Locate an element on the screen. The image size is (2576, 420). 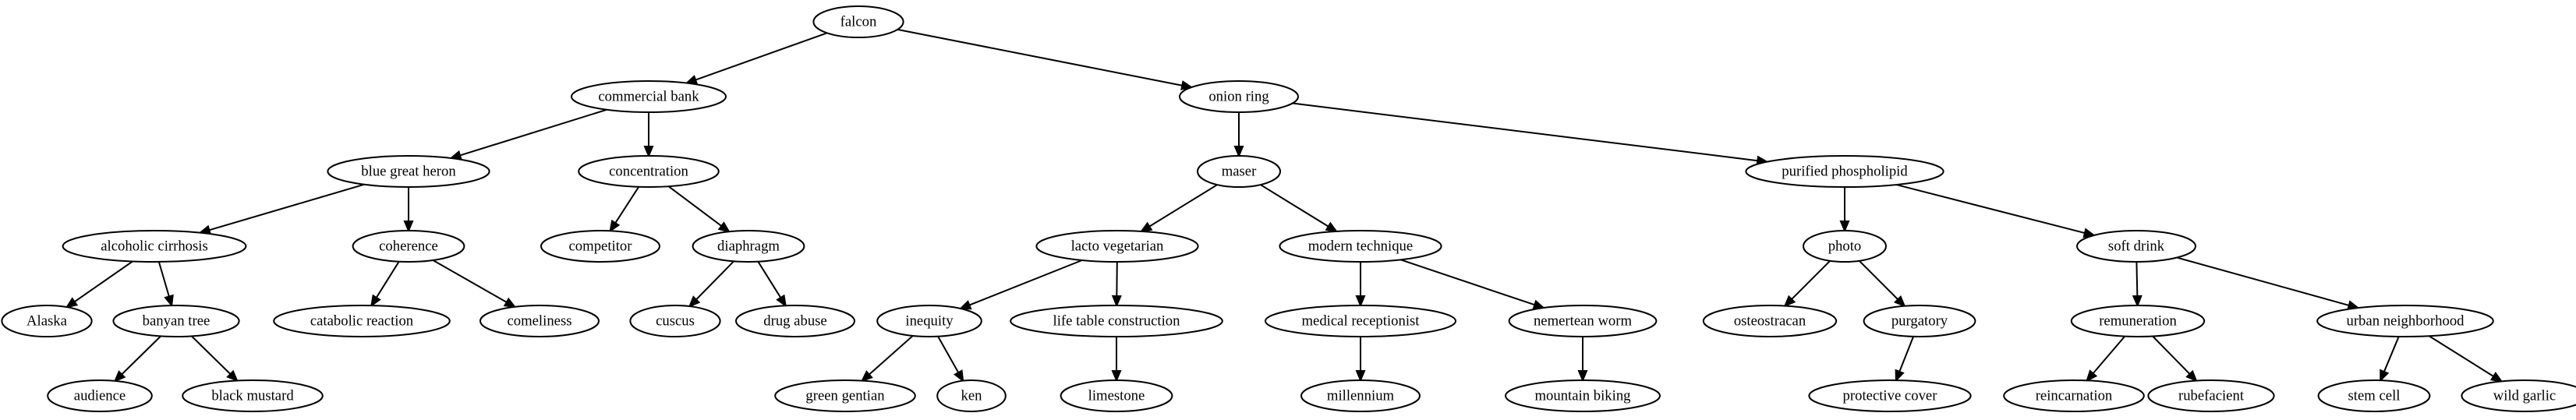
node-label: mountain biking is located at coordinates (1582, 396).